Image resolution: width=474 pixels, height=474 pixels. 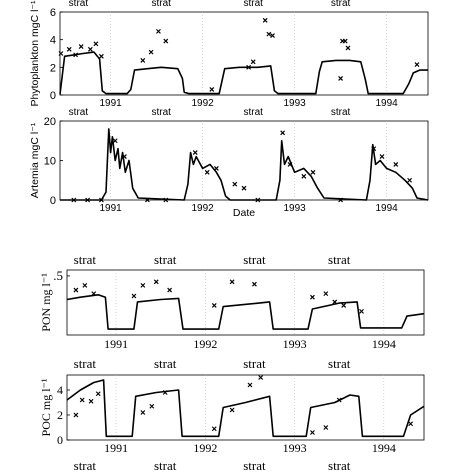 What do you see at coordinates (244, 213) in the screenshot?
I see `x-axis-label: Date` at bounding box center [244, 213].